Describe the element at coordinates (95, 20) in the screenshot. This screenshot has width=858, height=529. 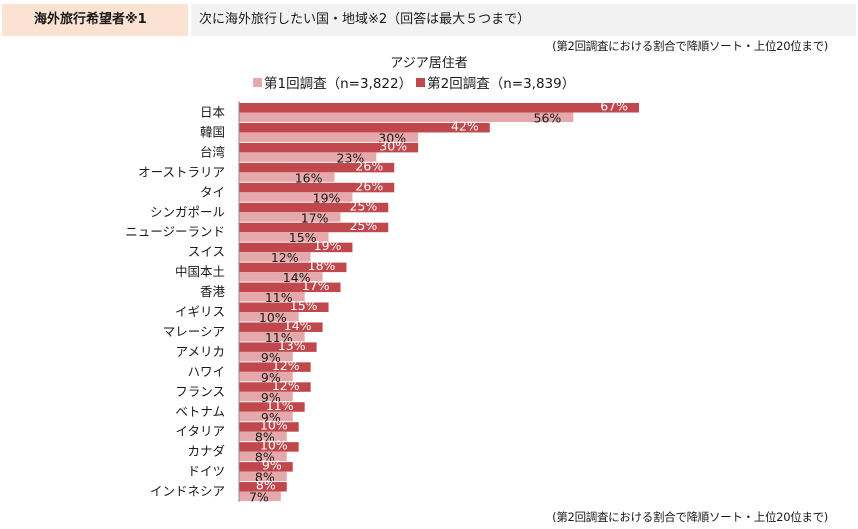
I see `respondent-group-tag: 海外旅行希望者※1` at that location.